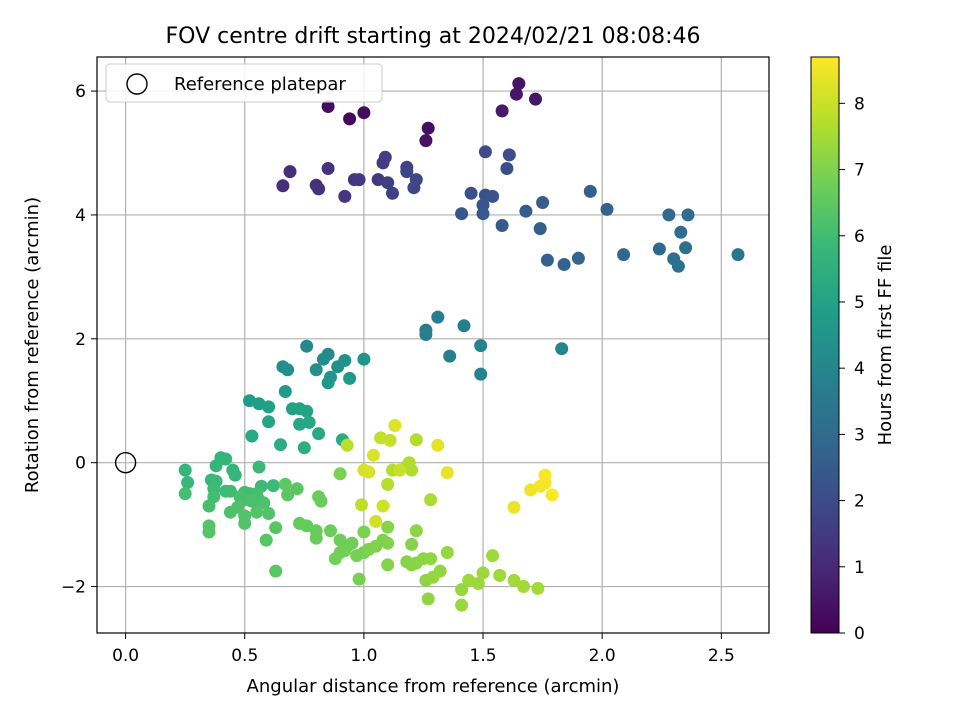  What do you see at coordinates (80, 216) in the screenshot?
I see `y-tick-label: 4` at bounding box center [80, 216].